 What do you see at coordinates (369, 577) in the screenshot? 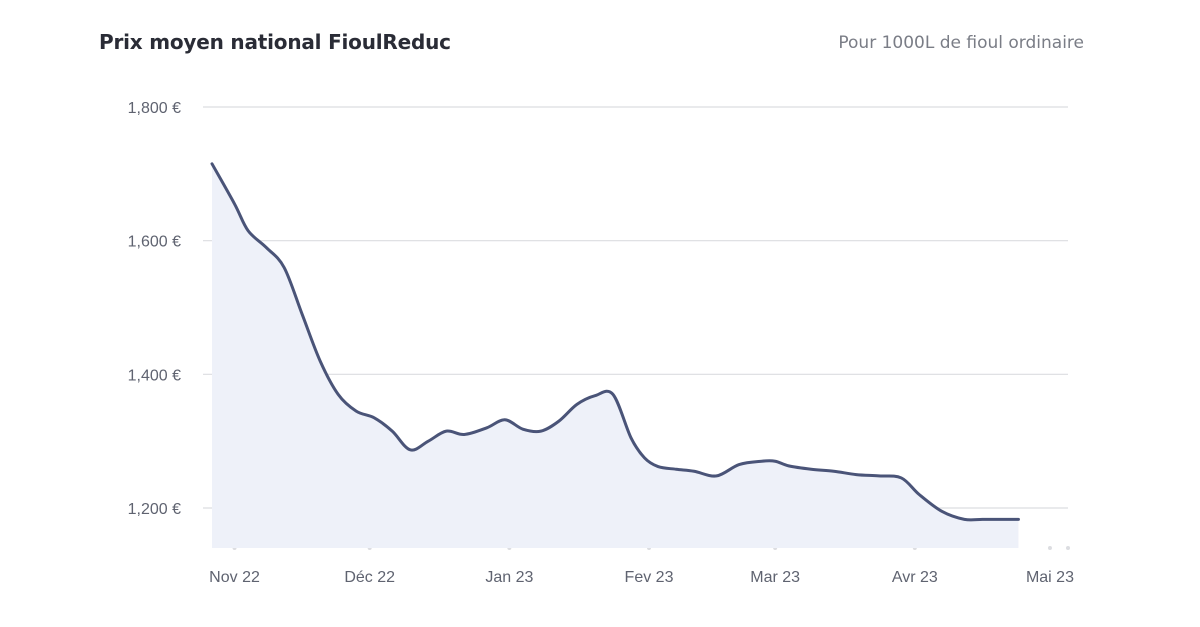
I see `x-tick-label: Déc 22` at bounding box center [369, 577].